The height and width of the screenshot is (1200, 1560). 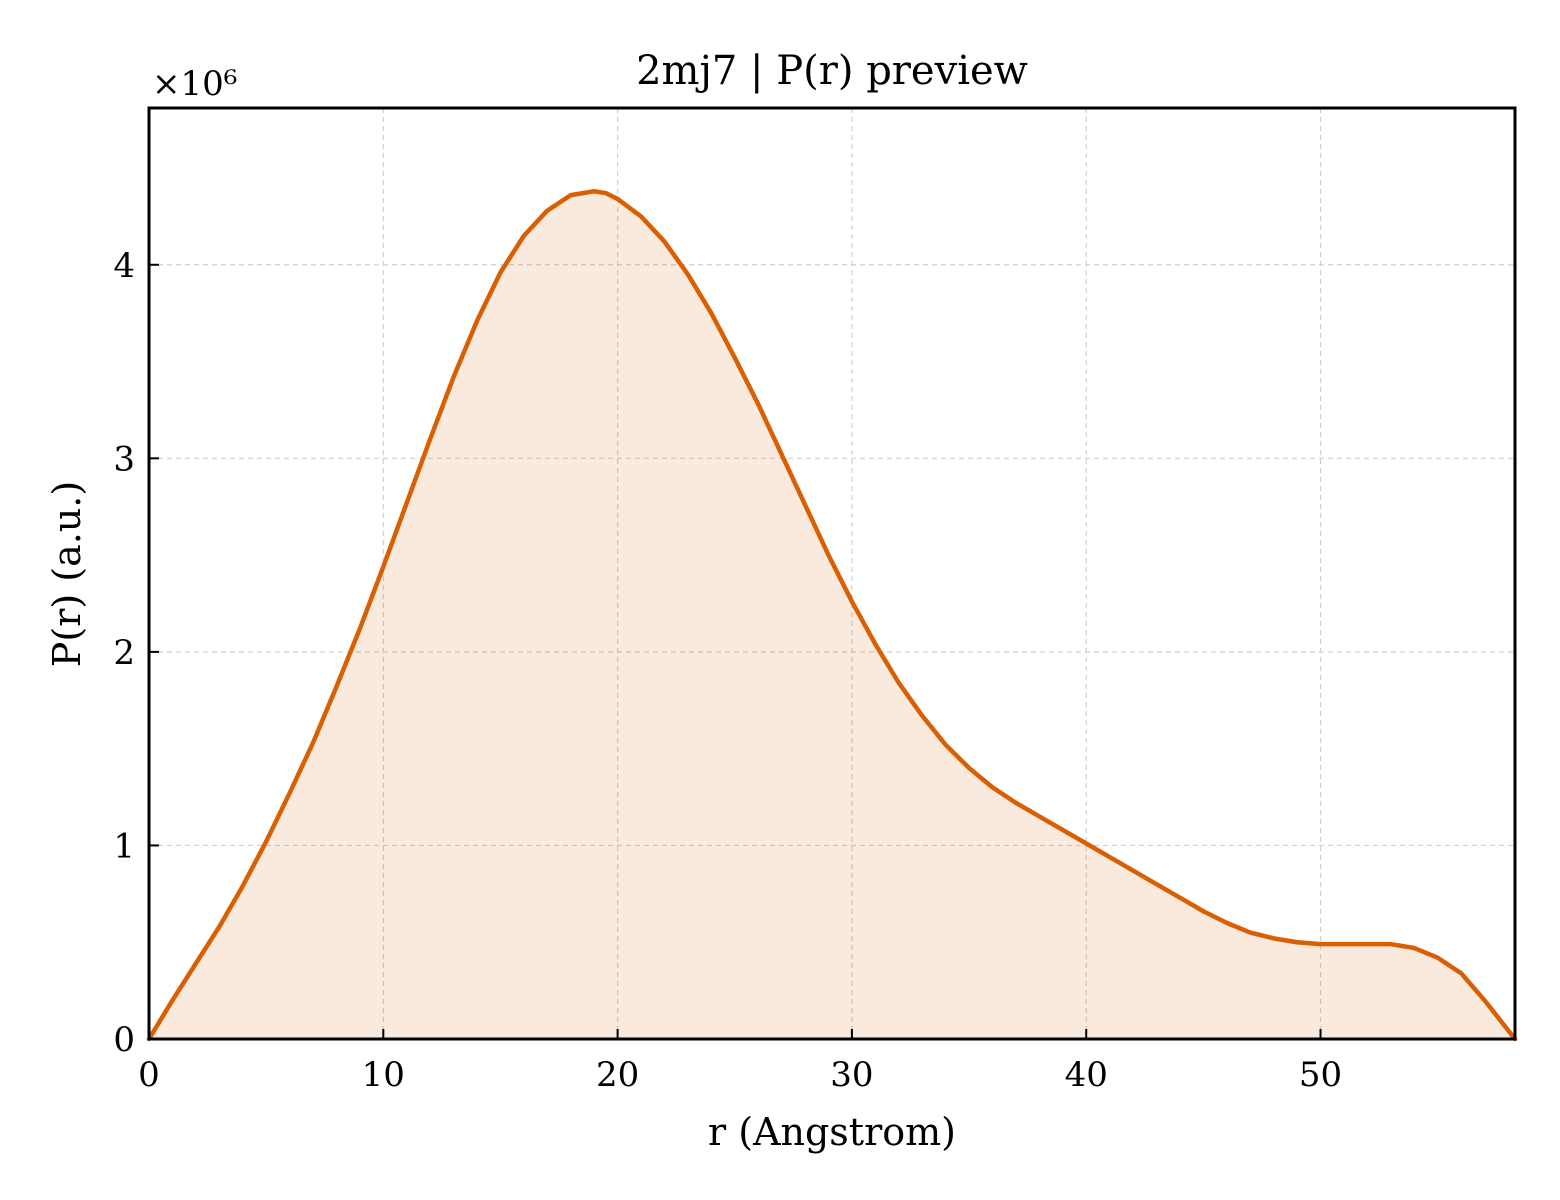 What do you see at coordinates (124, 653) in the screenshot?
I see `y-tick-label: 2` at bounding box center [124, 653].